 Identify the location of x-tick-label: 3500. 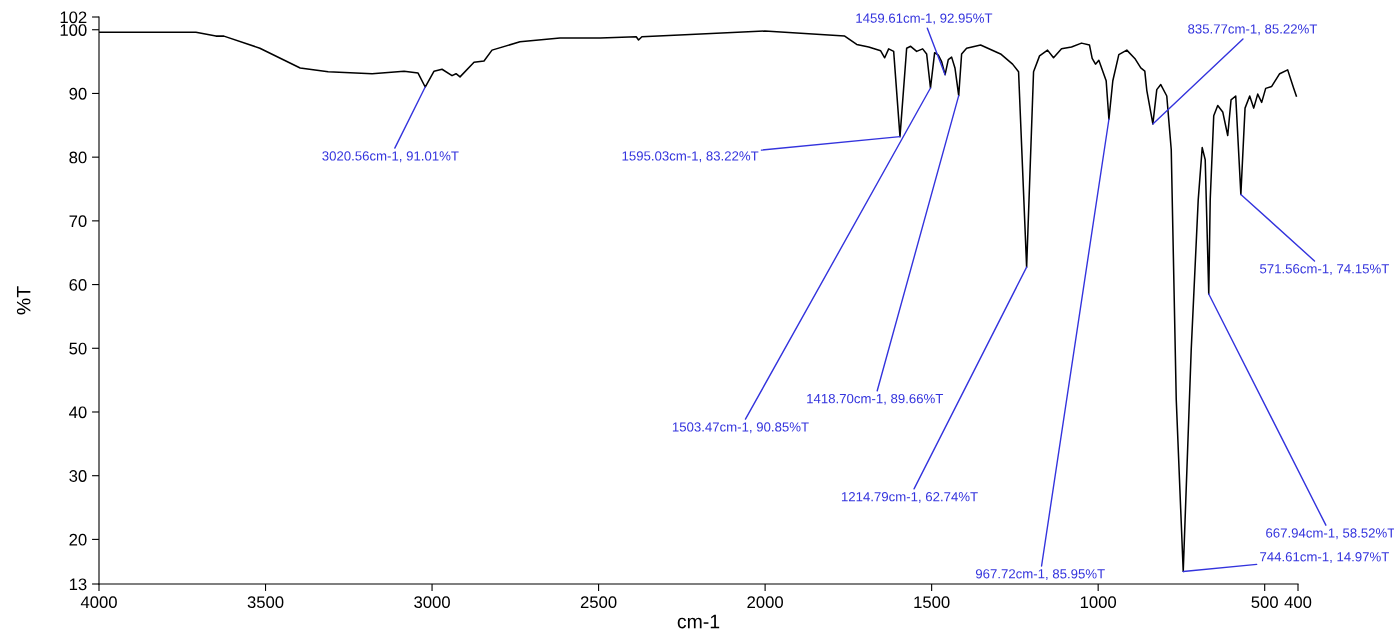
(265, 602).